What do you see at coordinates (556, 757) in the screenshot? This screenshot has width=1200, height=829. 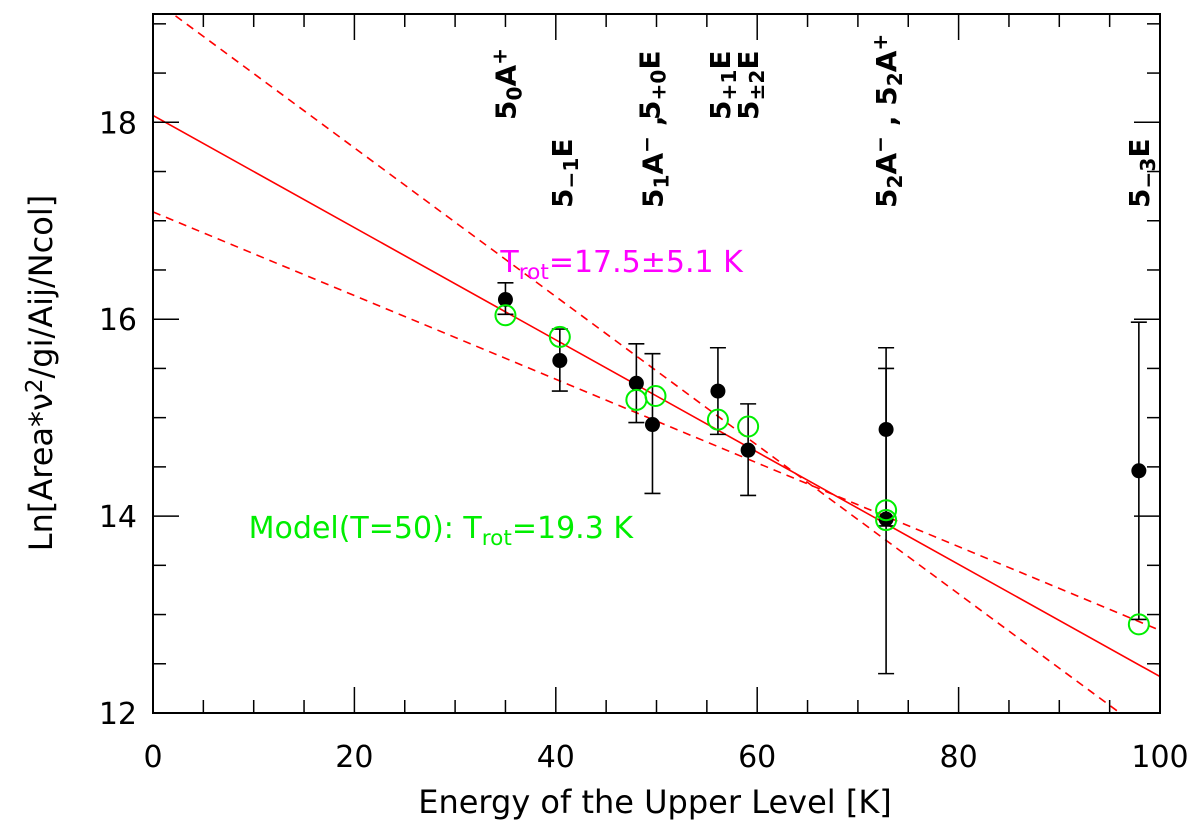 I see `x-tick-label: 40` at bounding box center [556, 757].